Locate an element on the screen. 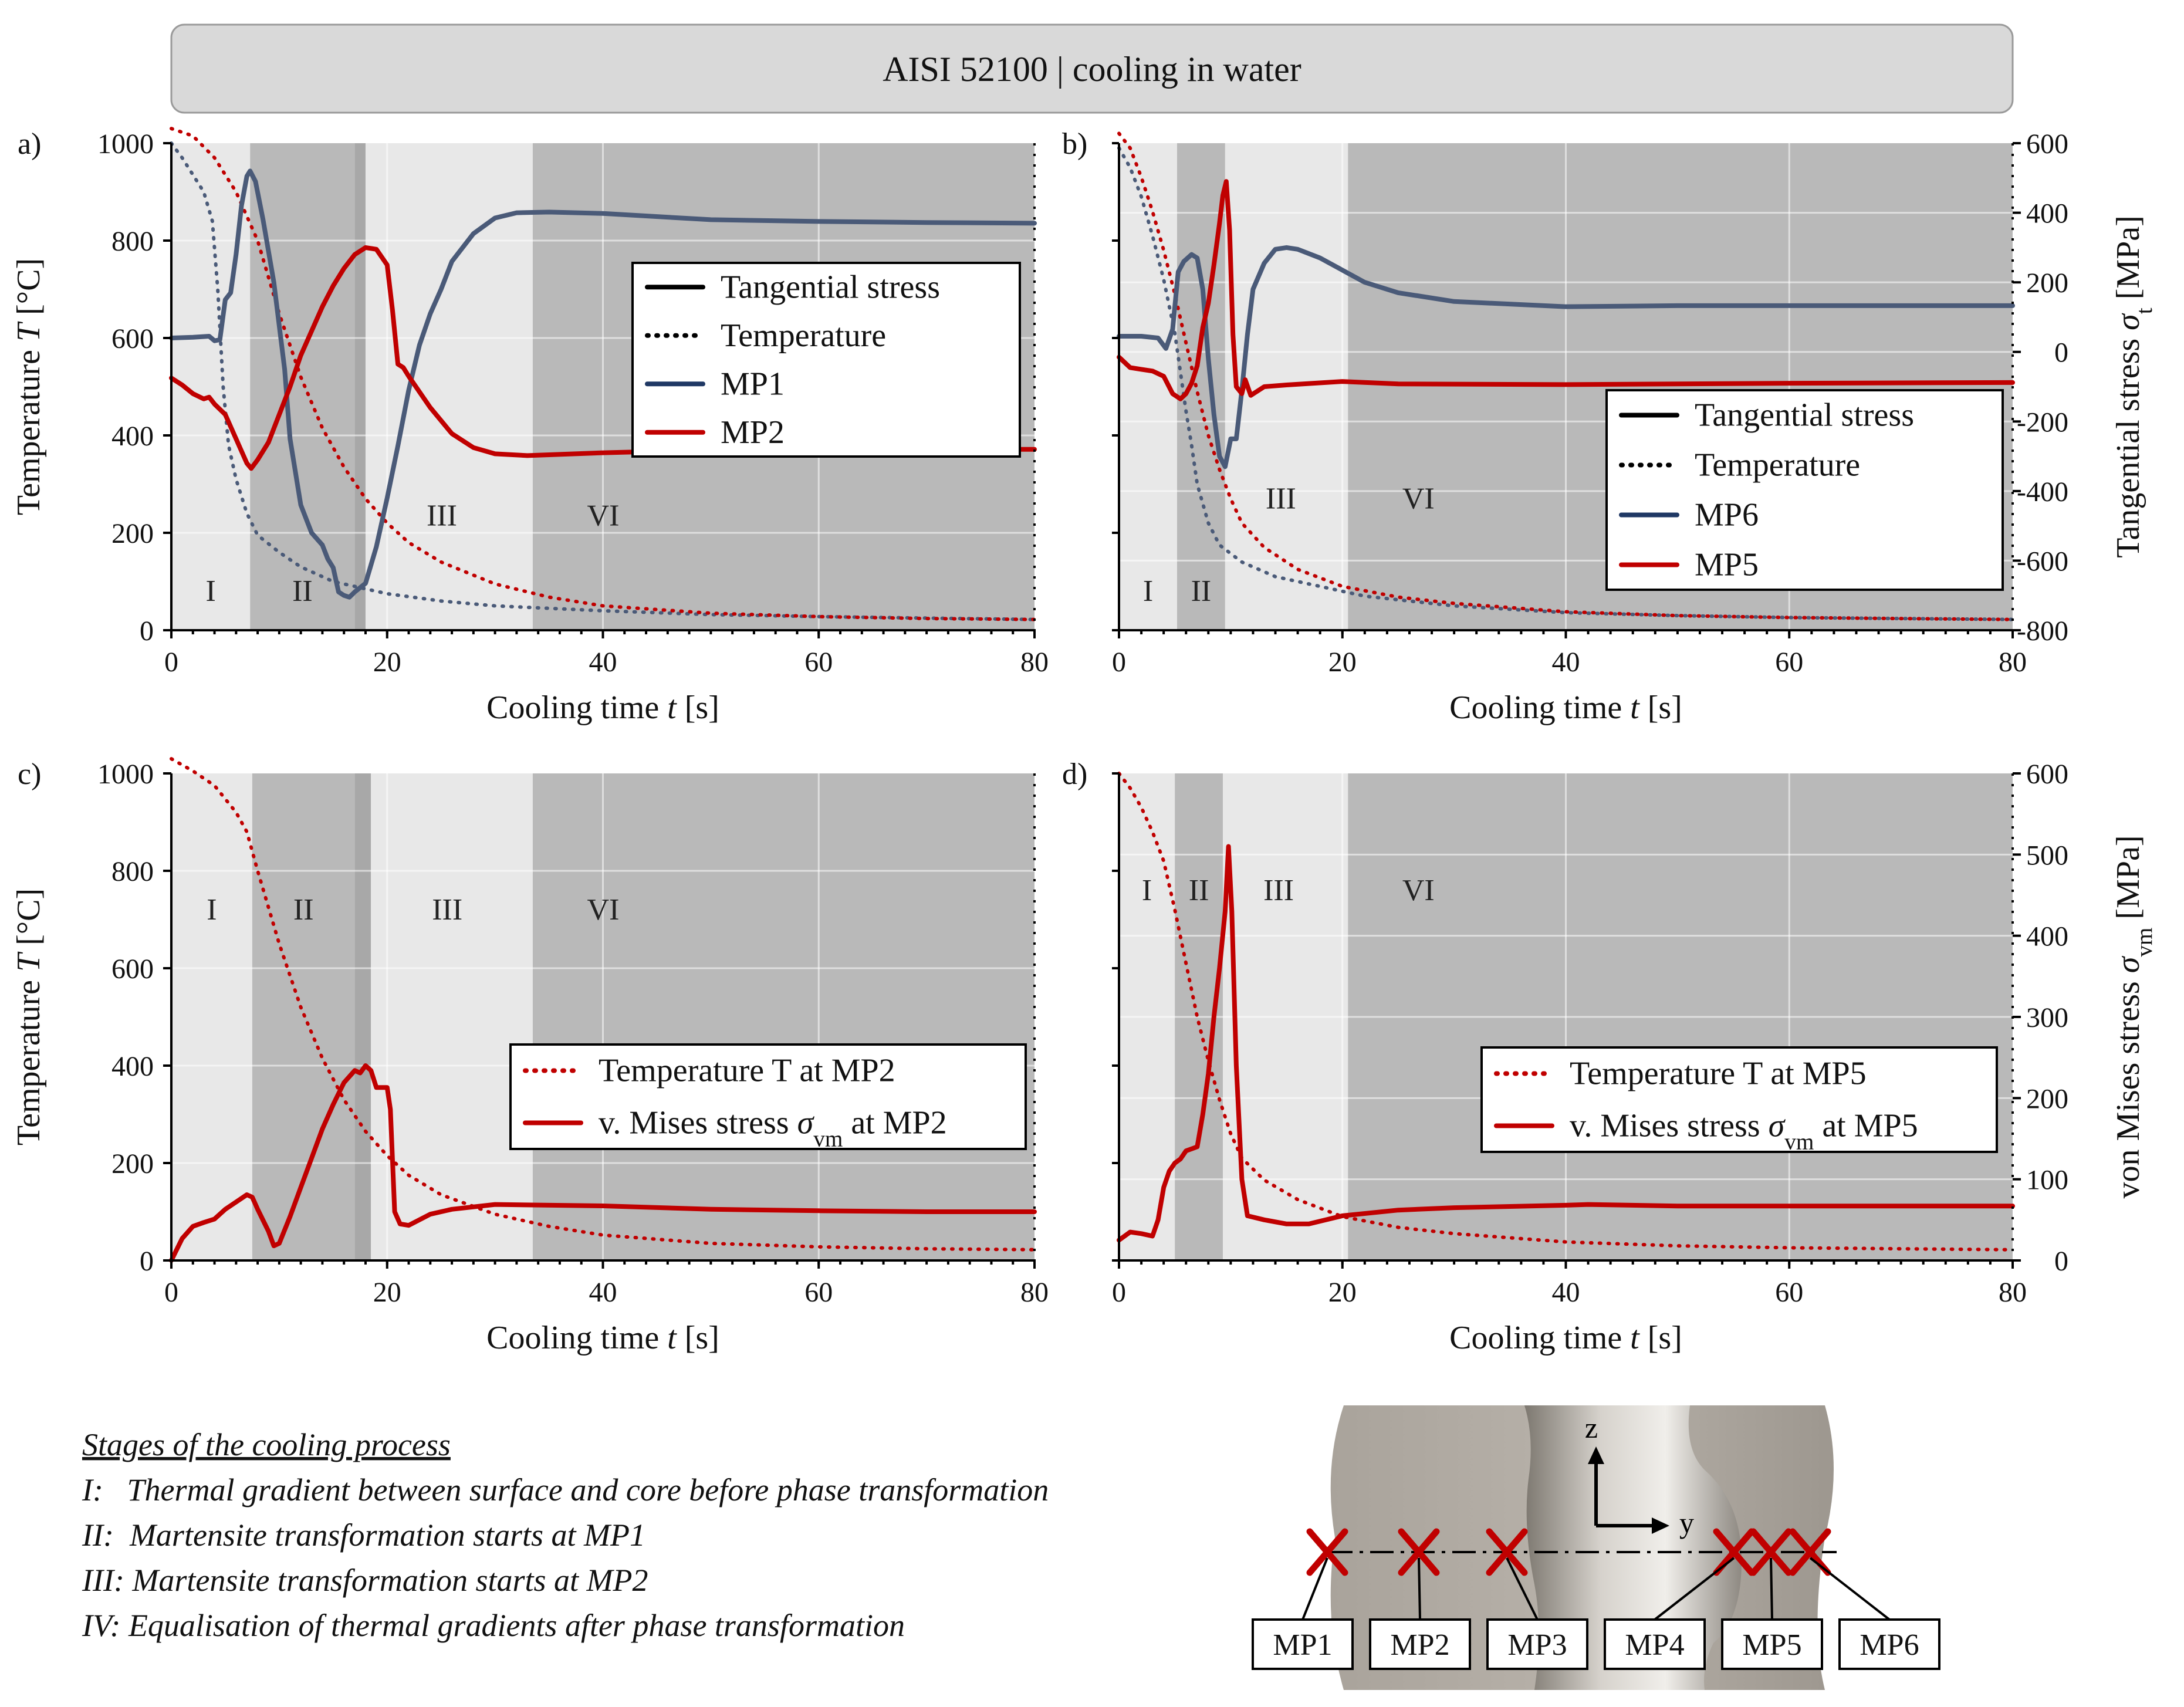  y-tick-label: 800 is located at coordinates (132, 241).